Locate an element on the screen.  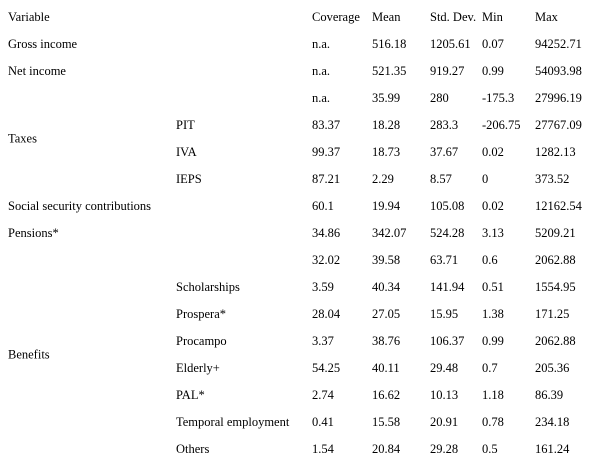
cell: 283.3 is located at coordinates (444, 125).